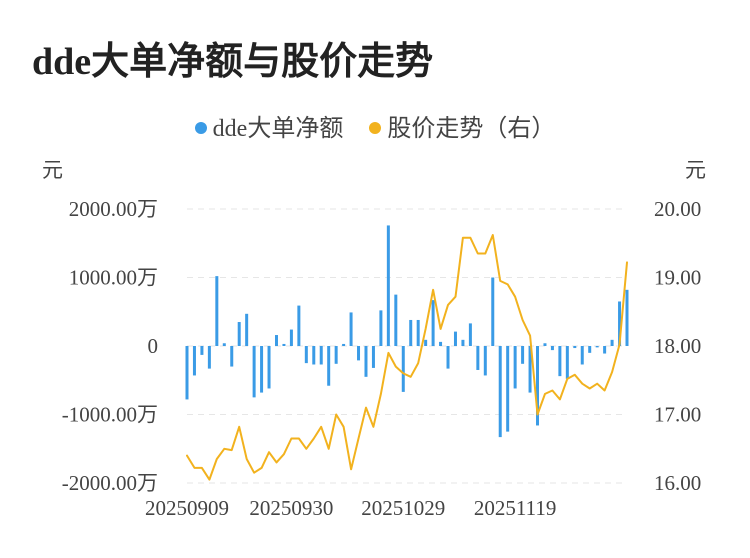  What do you see at coordinates (52, 170) in the screenshot?
I see `left-unit-label: 元` at bounding box center [52, 170].